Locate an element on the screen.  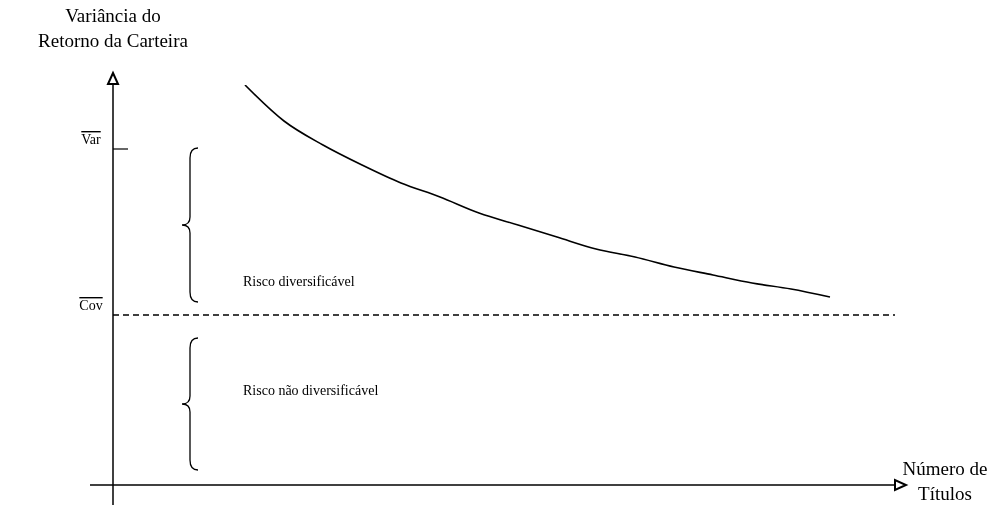
x-axis-title: Número de Títulos is located at coordinates (945, 481).